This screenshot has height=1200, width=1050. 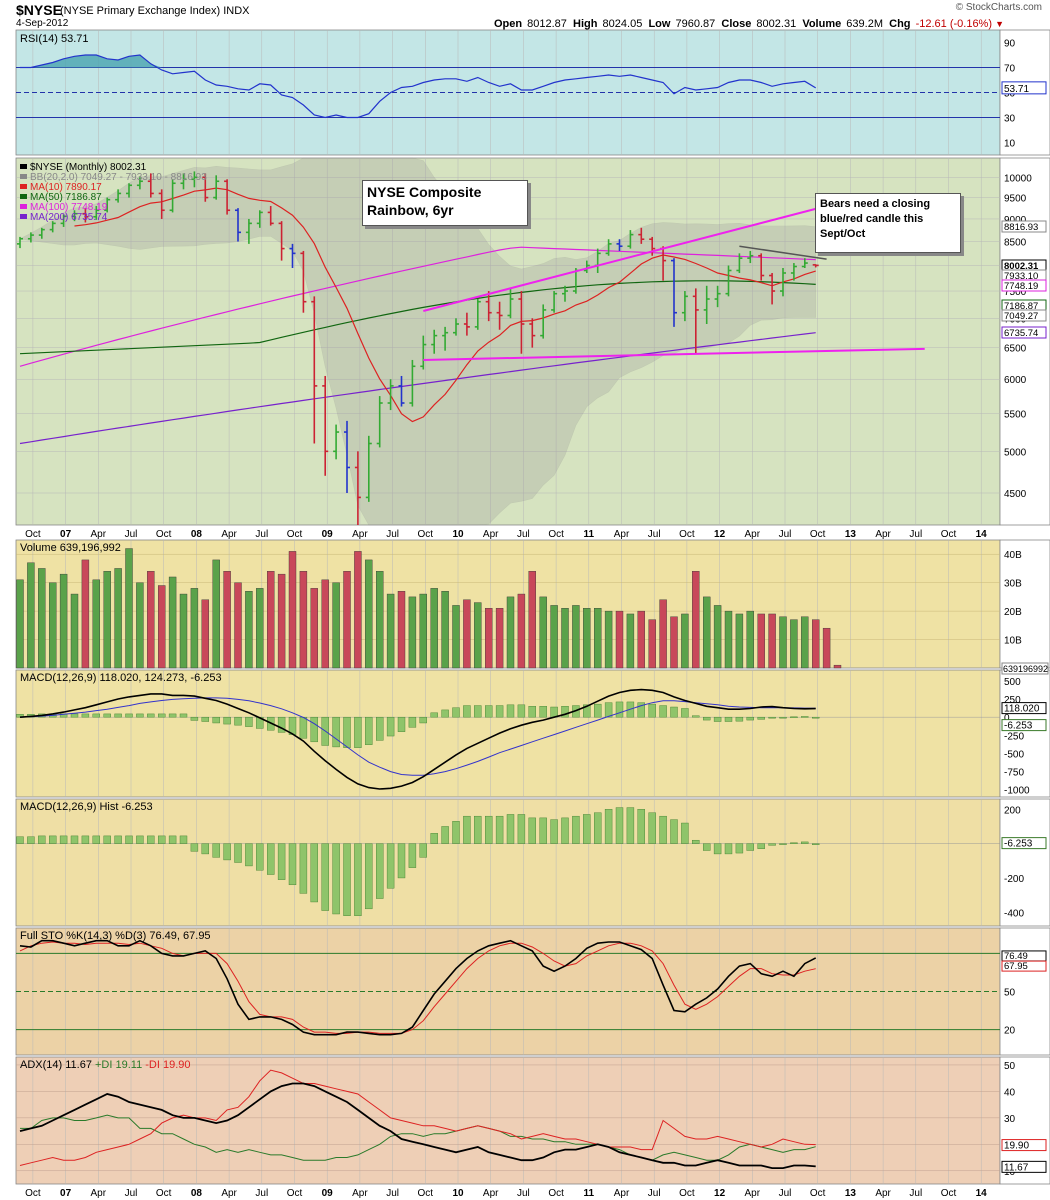 What do you see at coordinates (1013, 555) in the screenshot?
I see `volume-tick: 40B` at bounding box center [1013, 555].